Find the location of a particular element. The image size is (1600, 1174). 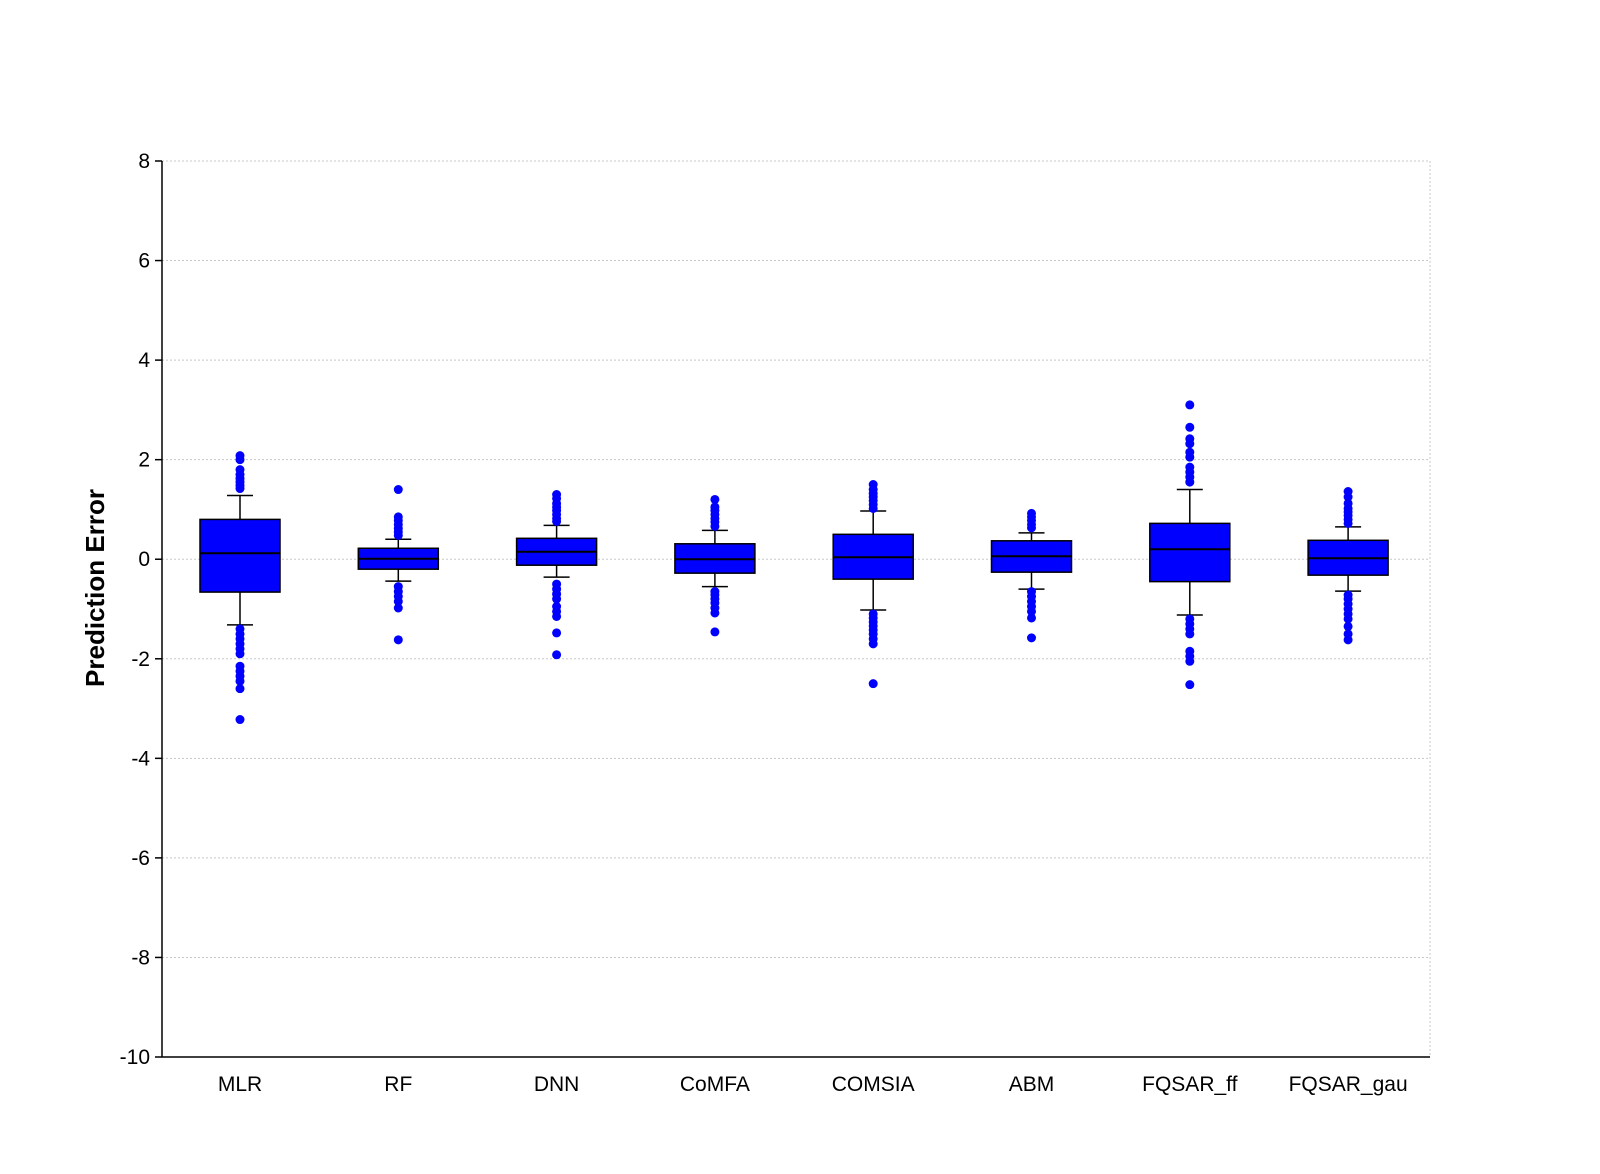

y-tick-label: -6 is located at coordinates (140, 858).